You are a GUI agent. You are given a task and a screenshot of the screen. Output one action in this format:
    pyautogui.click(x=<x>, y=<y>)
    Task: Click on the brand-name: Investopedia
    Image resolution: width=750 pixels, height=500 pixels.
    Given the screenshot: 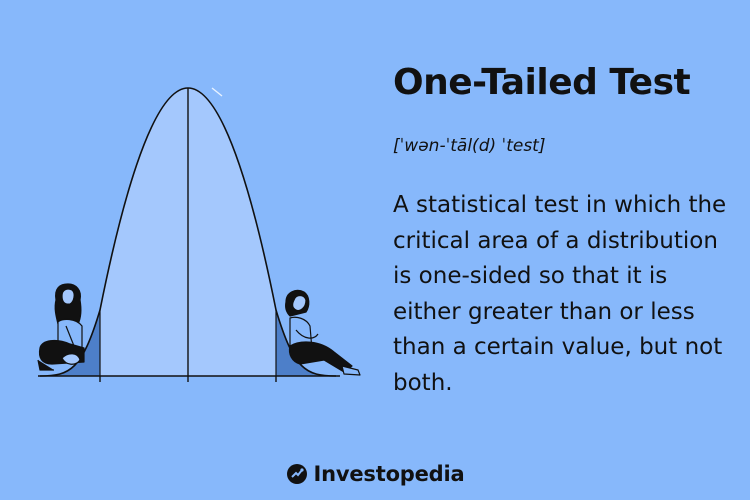 What is the action you would take?
    pyautogui.click(x=389, y=474)
    